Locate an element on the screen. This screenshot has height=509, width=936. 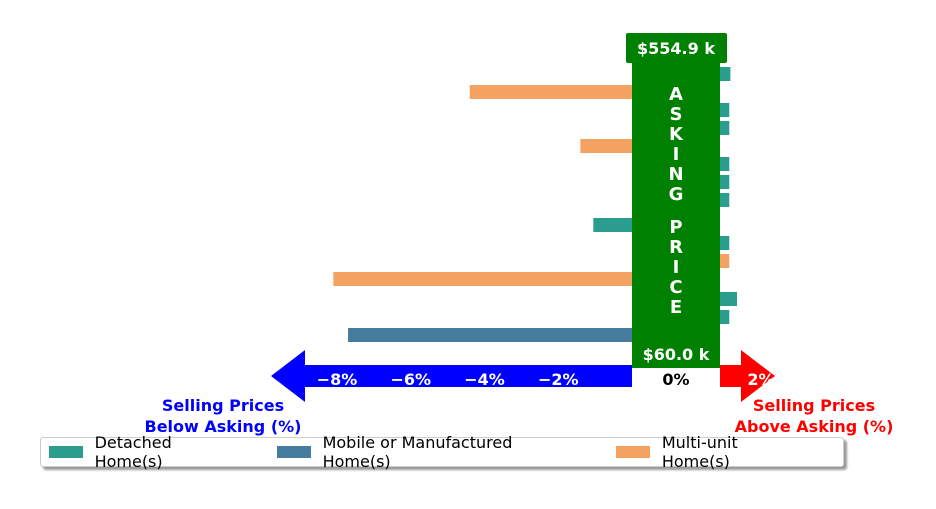
asking-letter-9: I is located at coordinates (676, 267).